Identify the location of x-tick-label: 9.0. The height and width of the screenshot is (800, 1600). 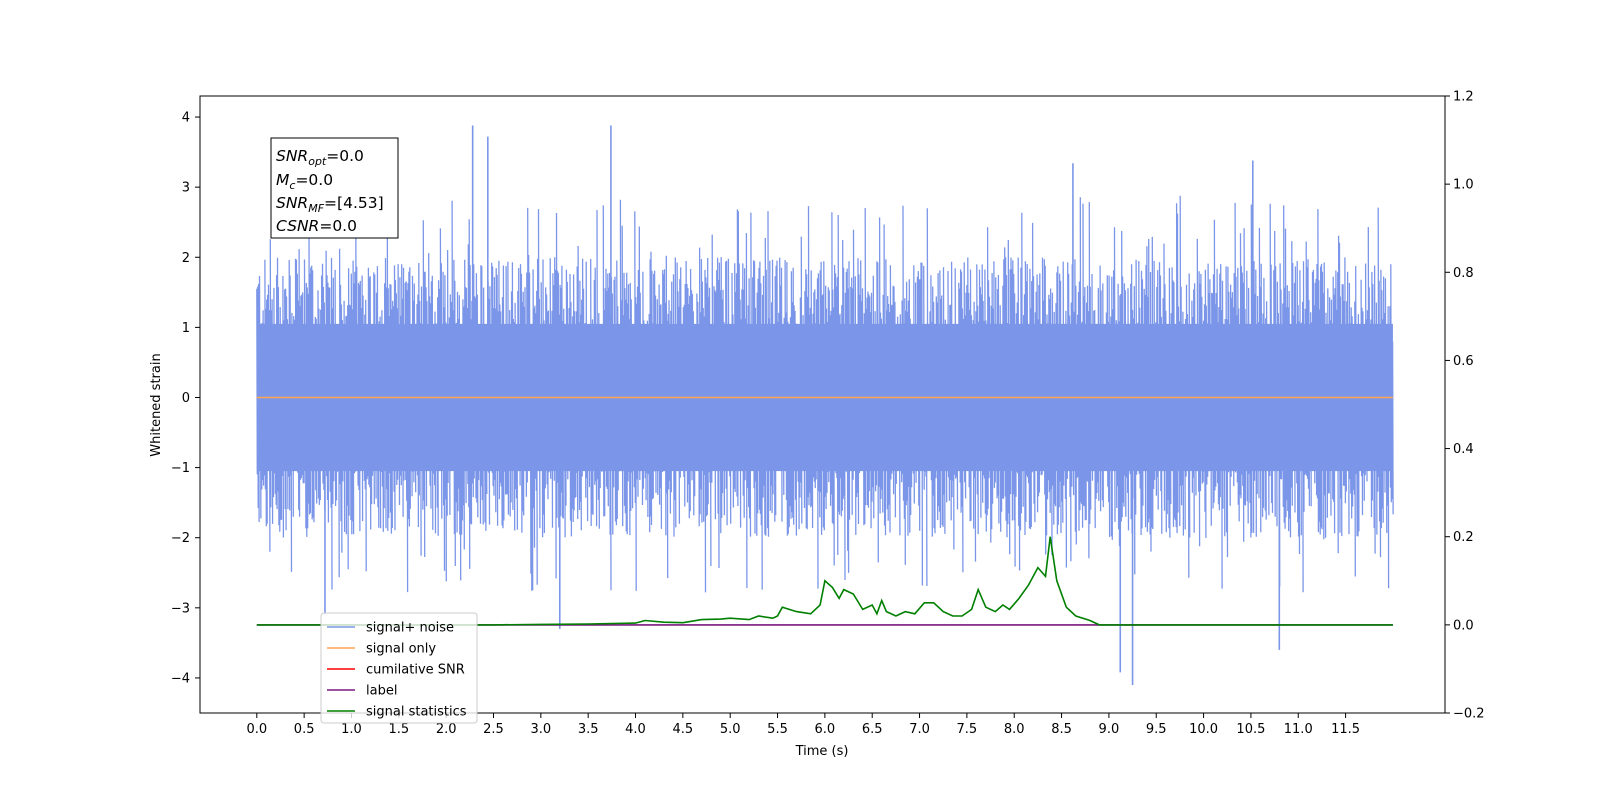
(1109, 729).